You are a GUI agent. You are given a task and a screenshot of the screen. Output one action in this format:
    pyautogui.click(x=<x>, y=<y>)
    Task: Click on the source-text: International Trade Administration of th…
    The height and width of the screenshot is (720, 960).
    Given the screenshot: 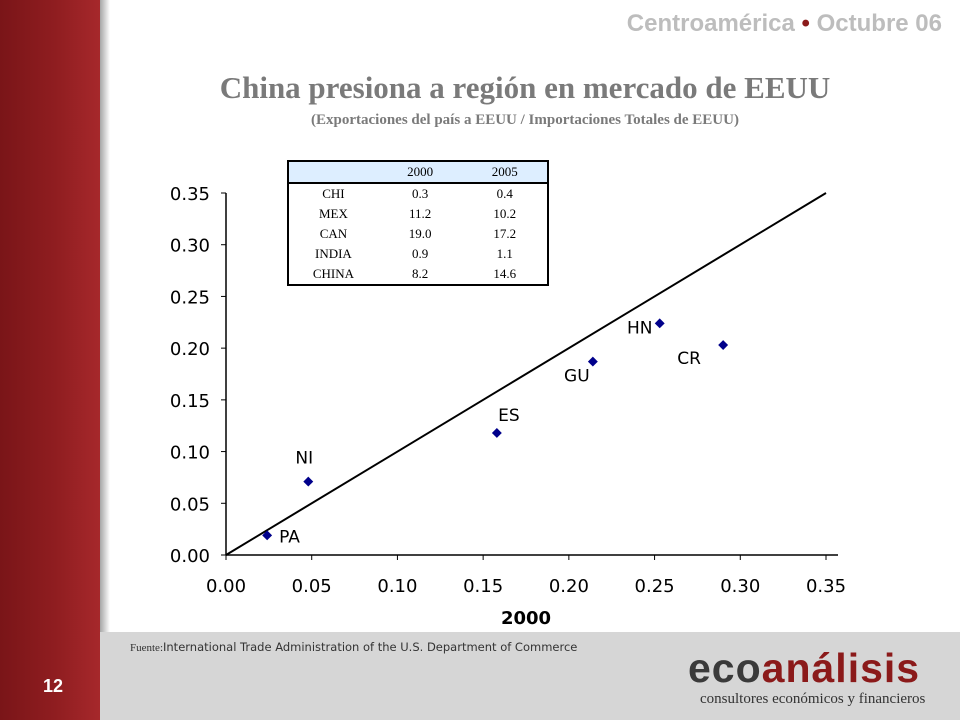 What is the action you would take?
    pyautogui.click(x=370, y=647)
    